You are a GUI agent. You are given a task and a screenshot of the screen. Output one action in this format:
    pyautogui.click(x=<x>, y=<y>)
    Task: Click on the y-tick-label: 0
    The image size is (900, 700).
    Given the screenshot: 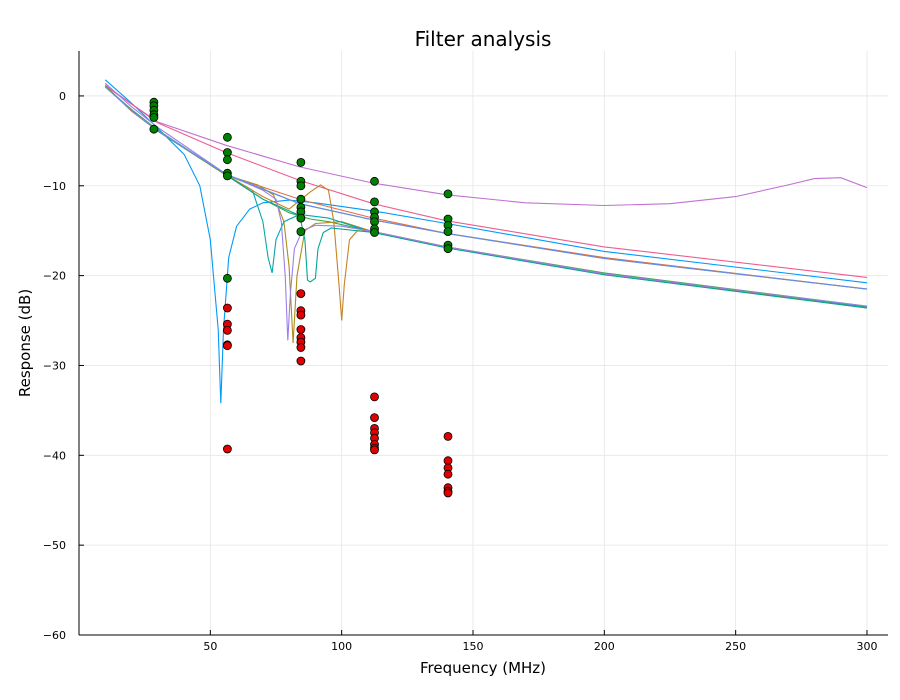 What is the action you would take?
    pyautogui.click(x=62, y=96)
    